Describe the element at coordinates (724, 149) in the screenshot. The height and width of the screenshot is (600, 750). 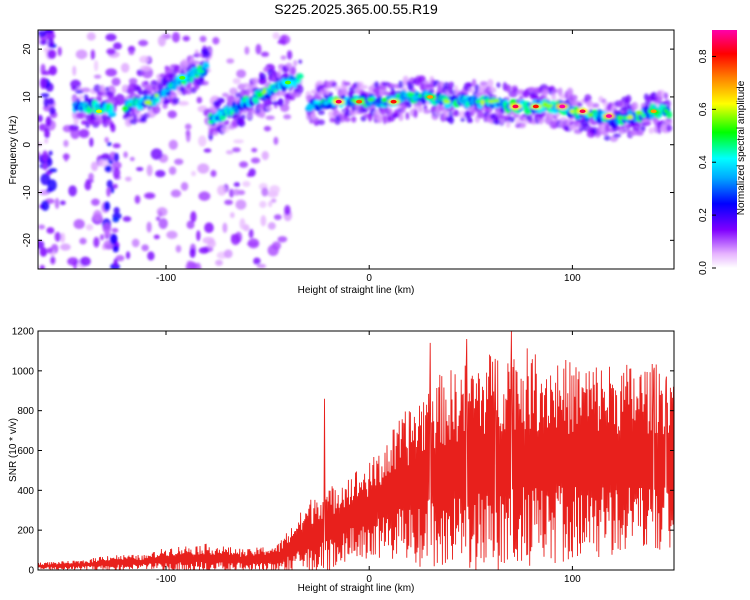
I see `colorbar` at that location.